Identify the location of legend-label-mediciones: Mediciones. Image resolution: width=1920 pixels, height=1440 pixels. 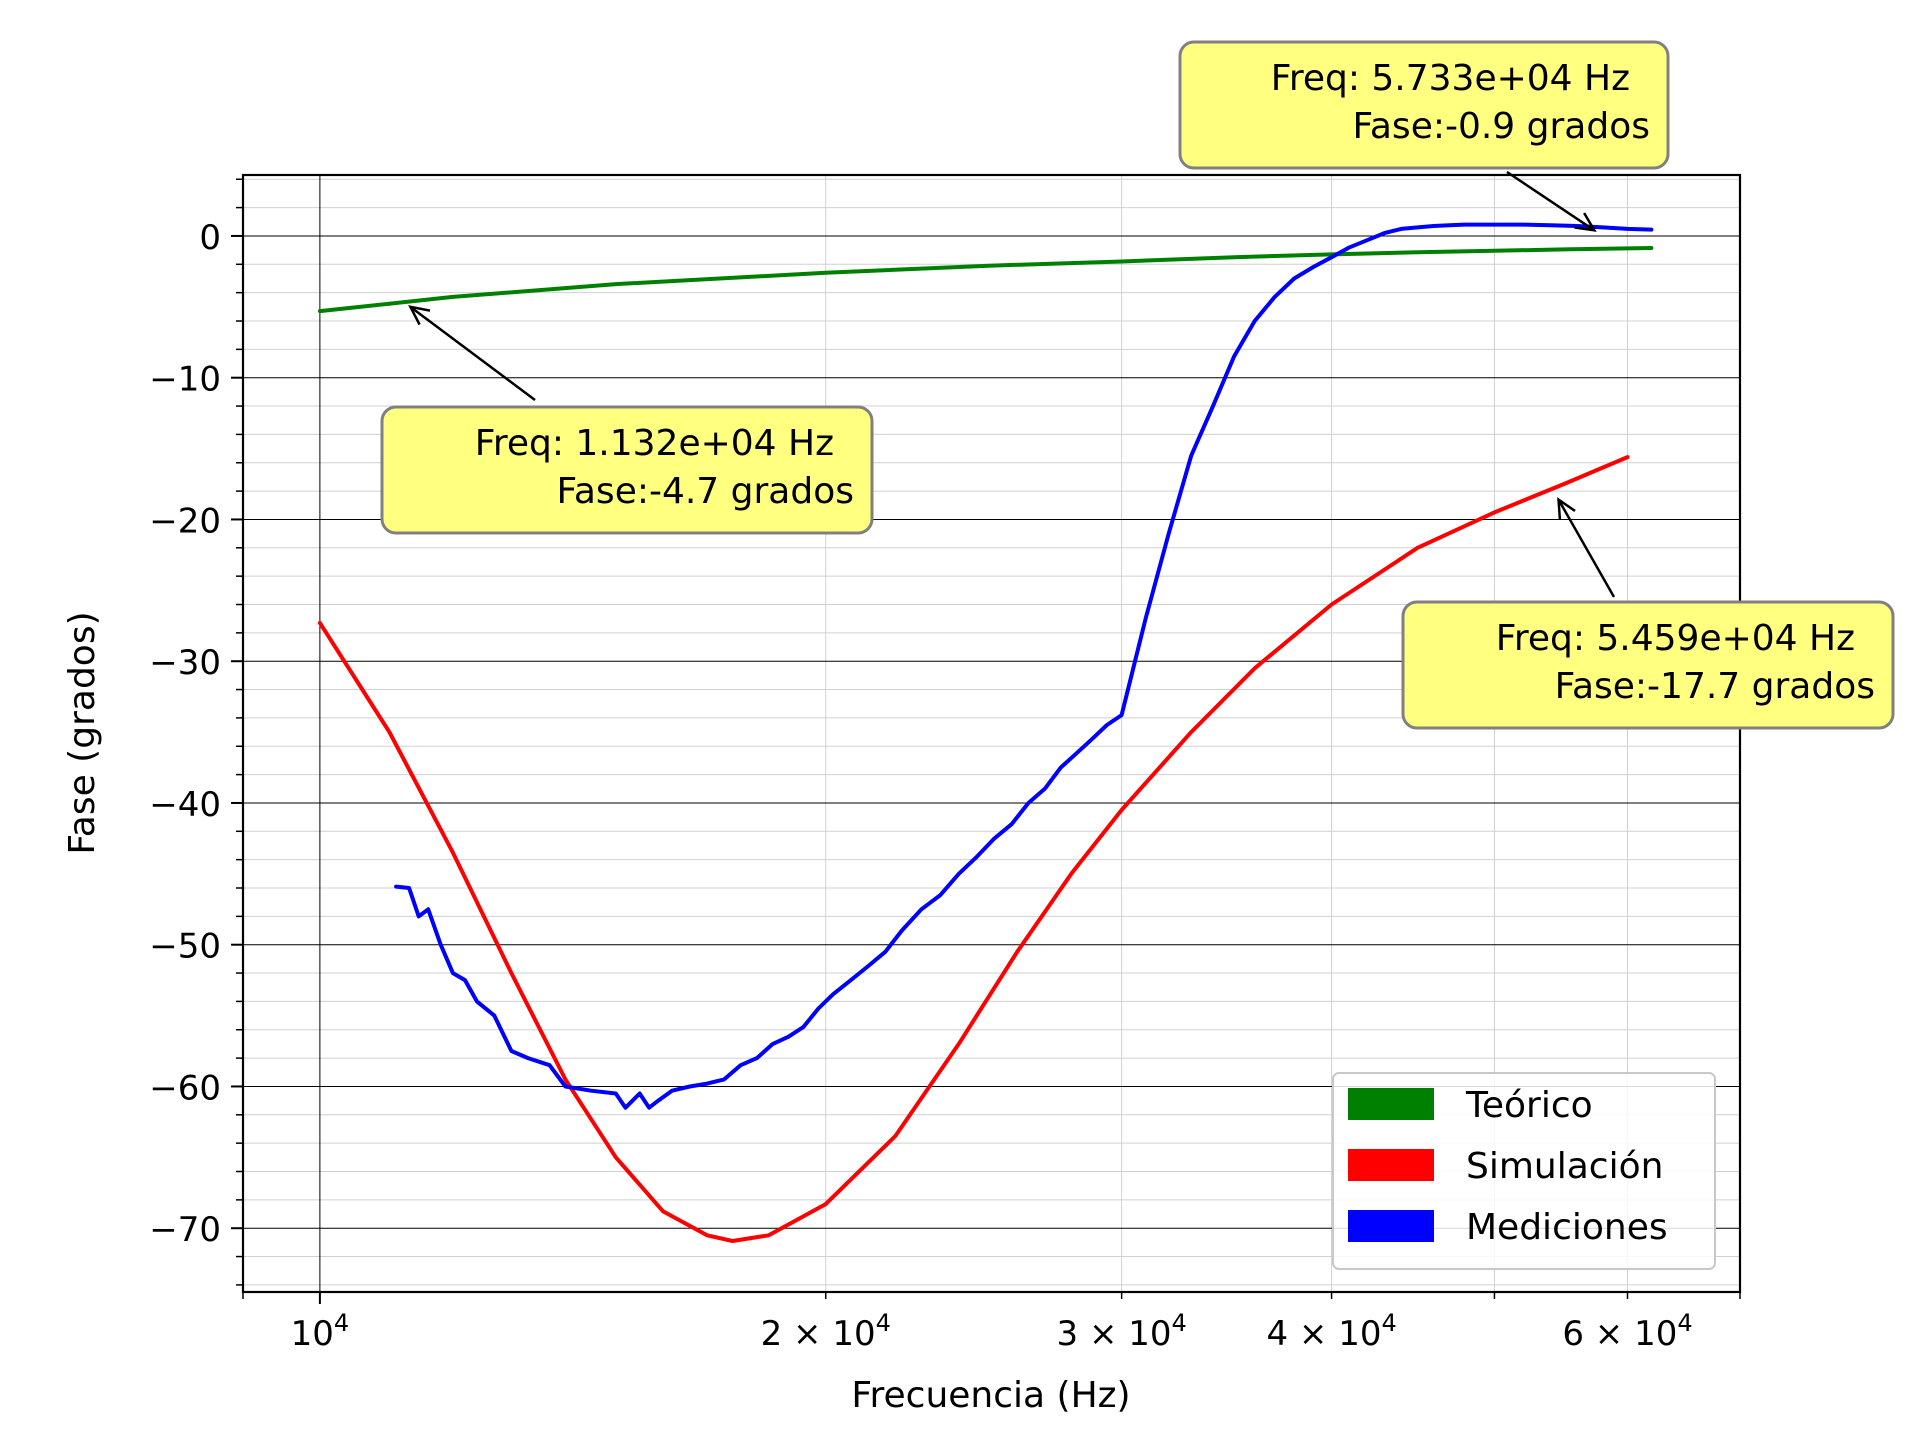
(1567, 1227).